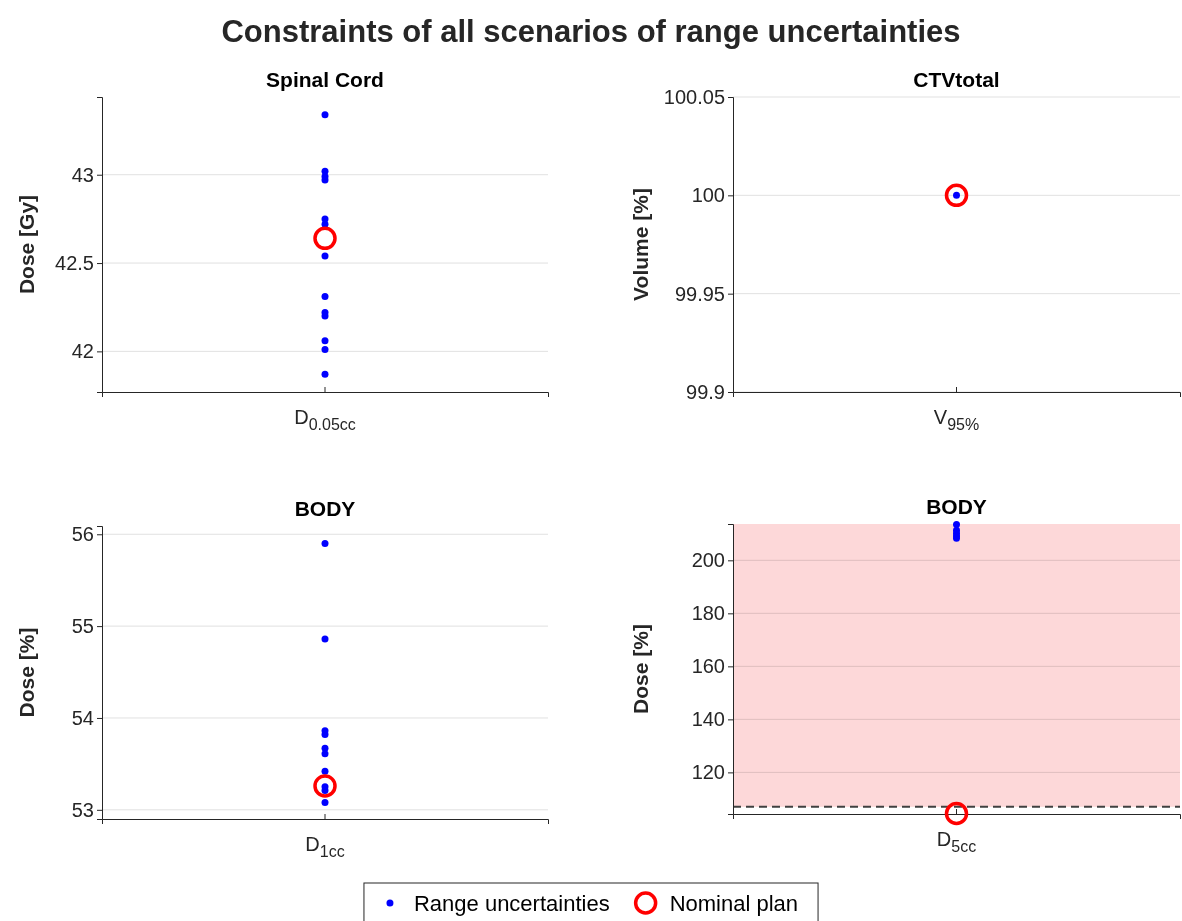  Describe the element at coordinates (708, 772) in the screenshot. I see `y-tick-label: 120` at that location.